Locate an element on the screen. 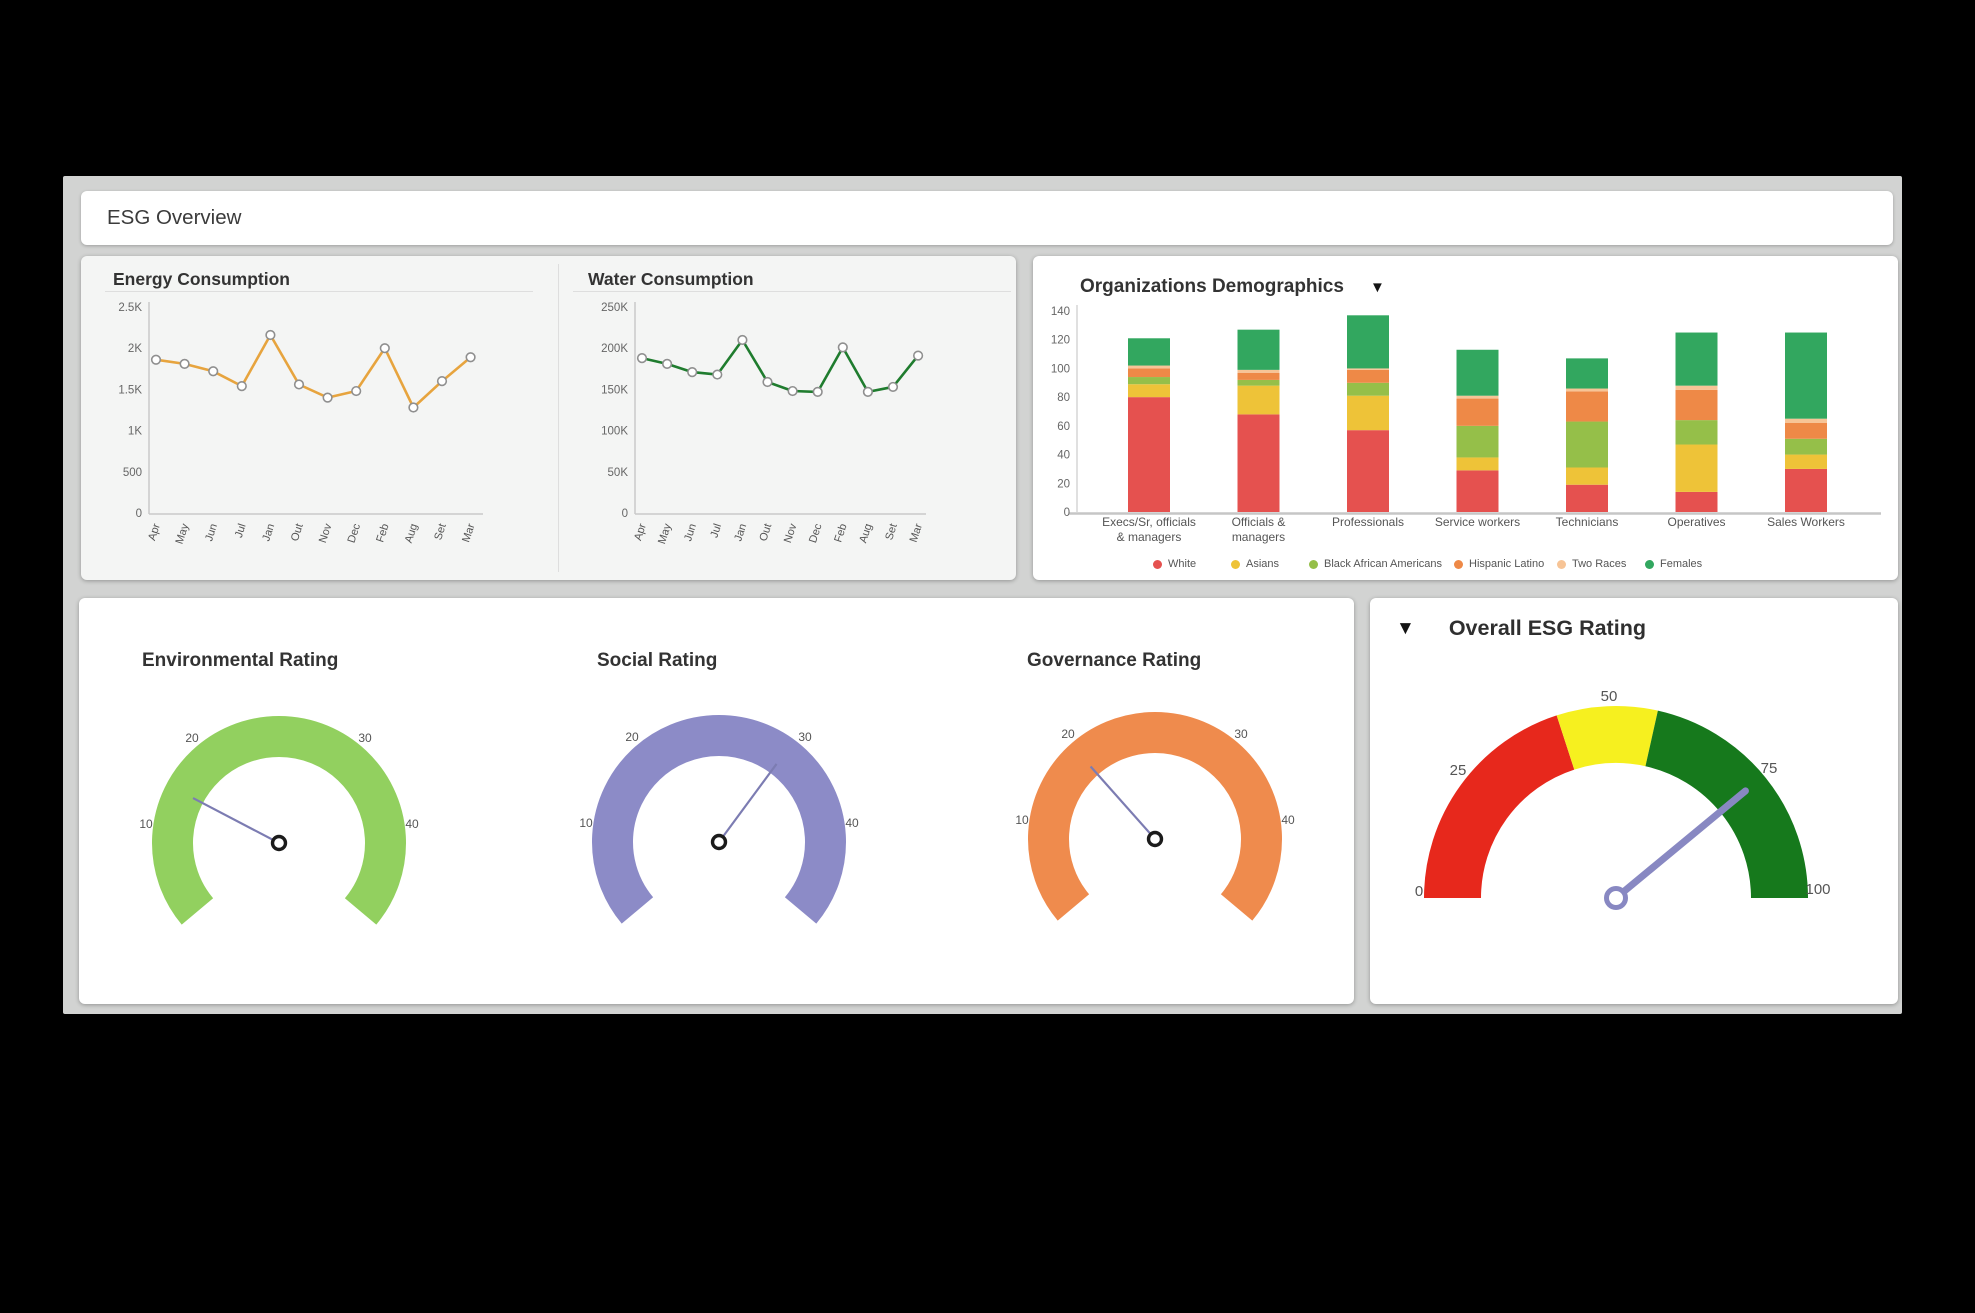  x-tick-label: Jan is located at coordinates (268, 532).